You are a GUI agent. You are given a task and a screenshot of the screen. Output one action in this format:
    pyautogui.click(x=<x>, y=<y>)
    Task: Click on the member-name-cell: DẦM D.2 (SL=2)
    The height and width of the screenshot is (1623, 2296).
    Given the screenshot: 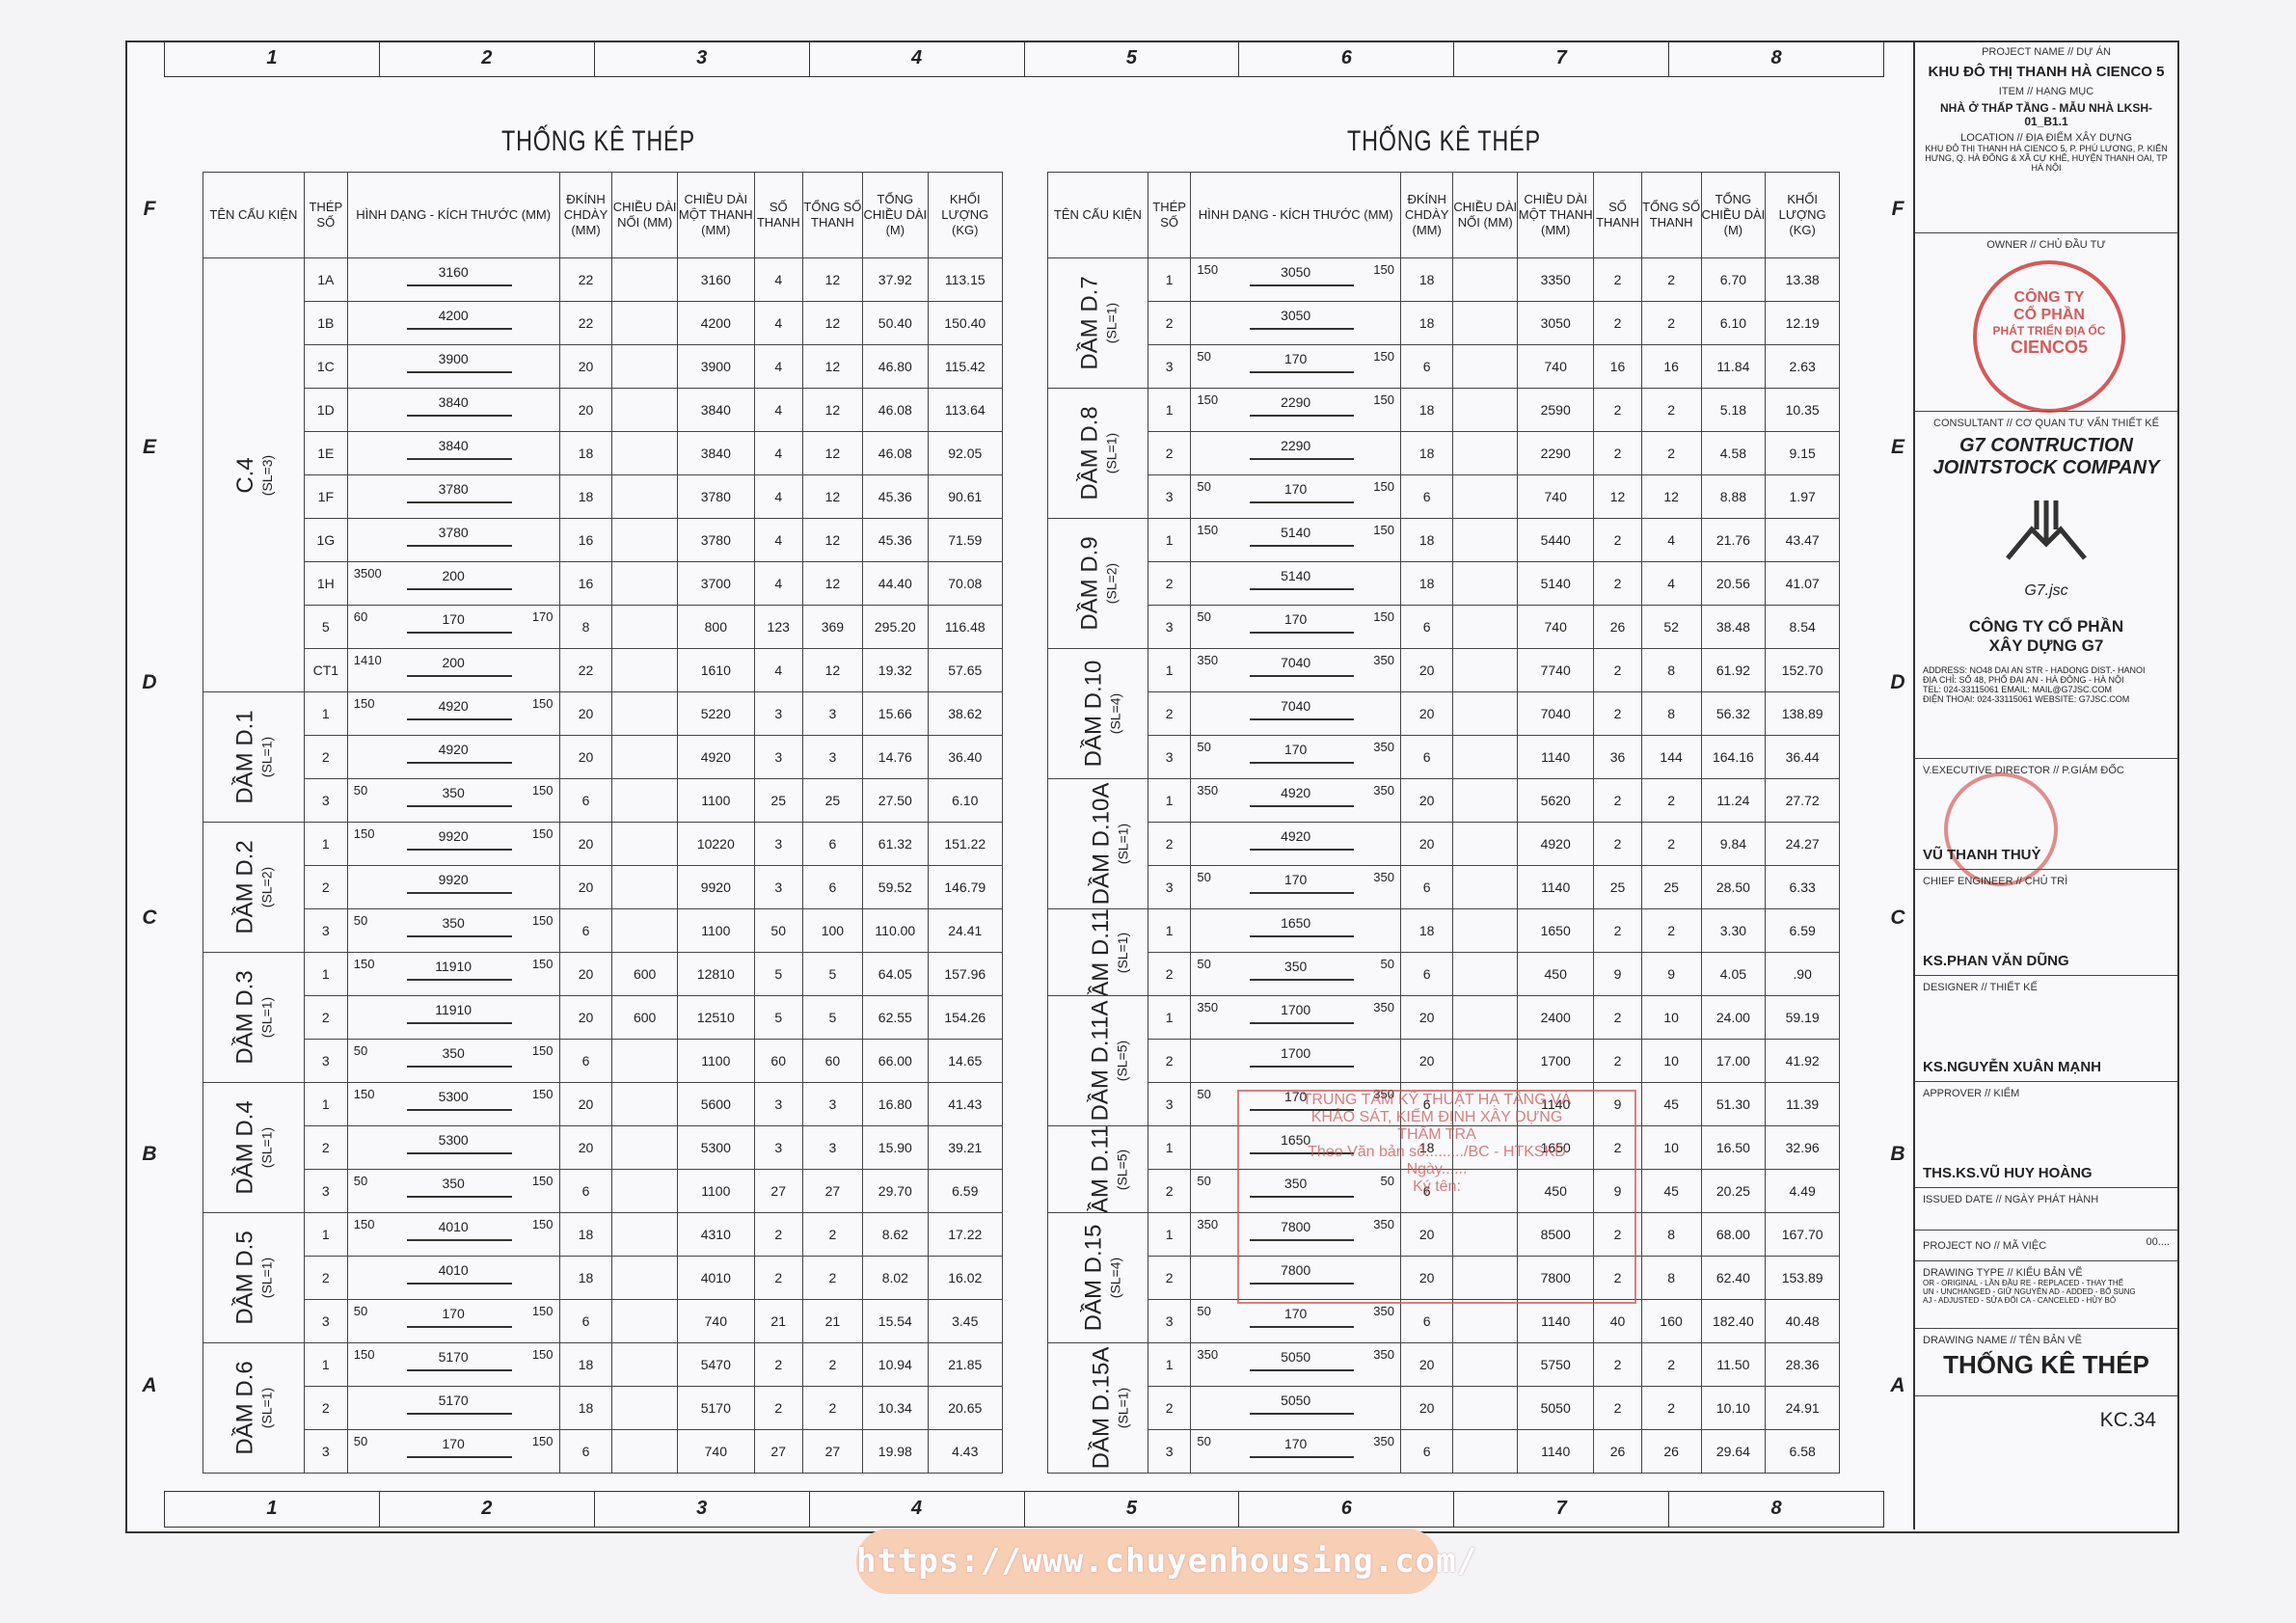 What is the action you would take?
    pyautogui.click(x=254, y=887)
    